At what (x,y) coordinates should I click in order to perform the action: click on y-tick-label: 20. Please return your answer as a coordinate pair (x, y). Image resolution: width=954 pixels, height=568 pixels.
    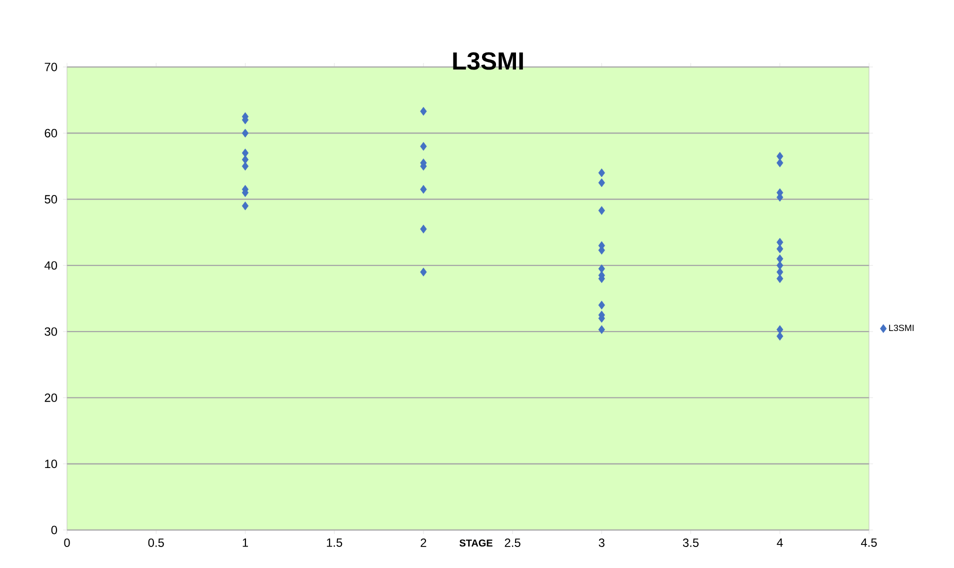
    Looking at the image, I should click on (51, 397).